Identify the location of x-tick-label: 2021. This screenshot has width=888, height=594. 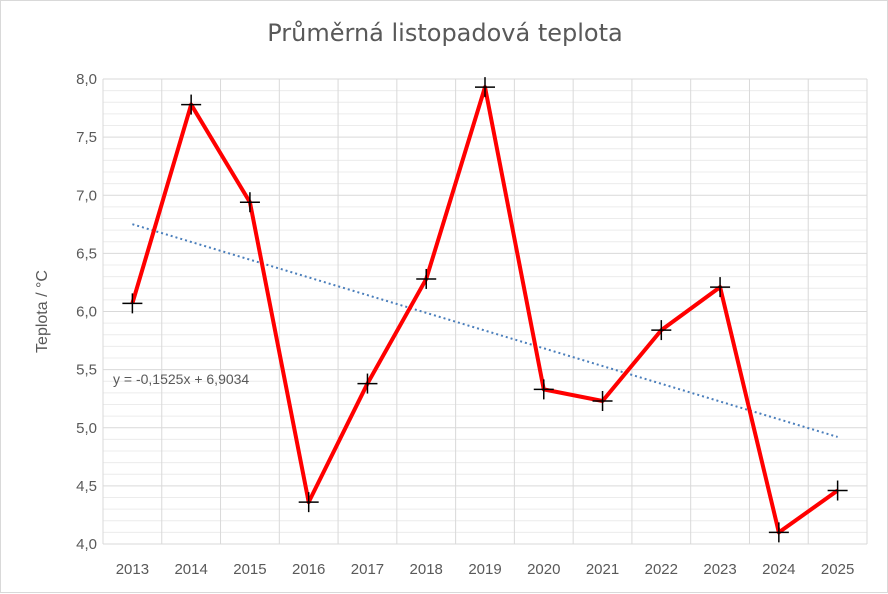
(602, 569).